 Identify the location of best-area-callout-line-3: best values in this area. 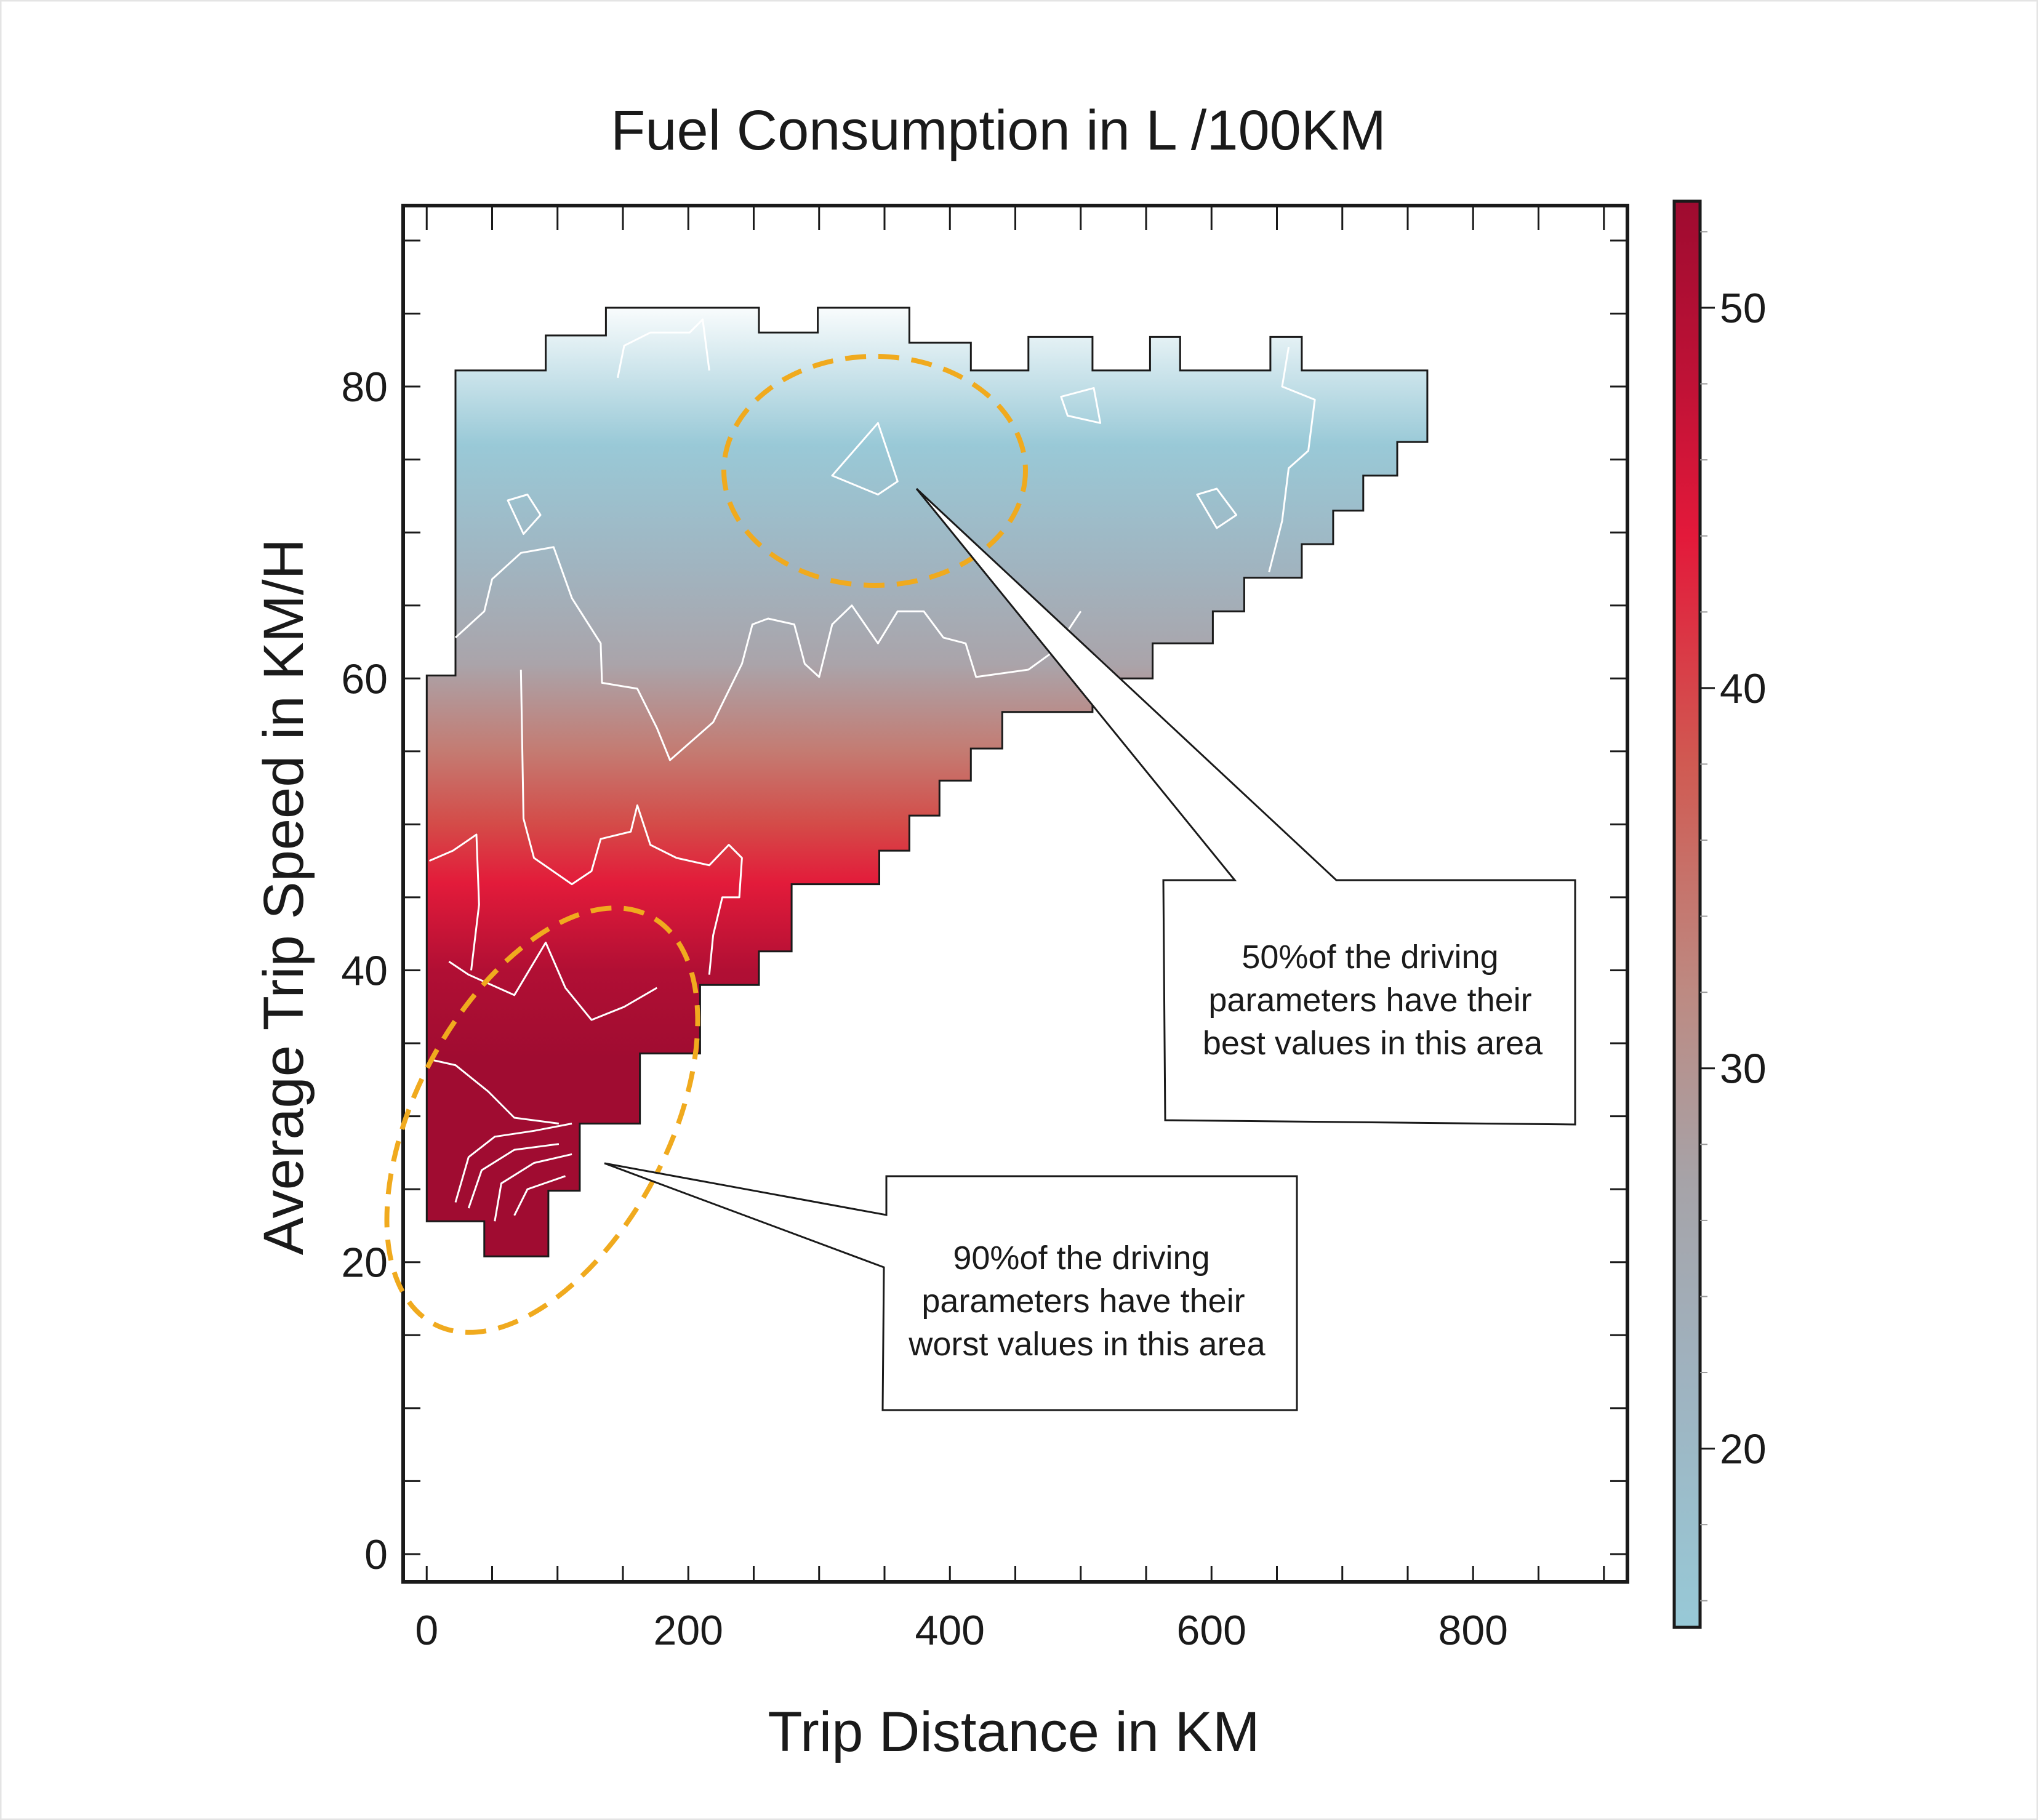
(1373, 1043).